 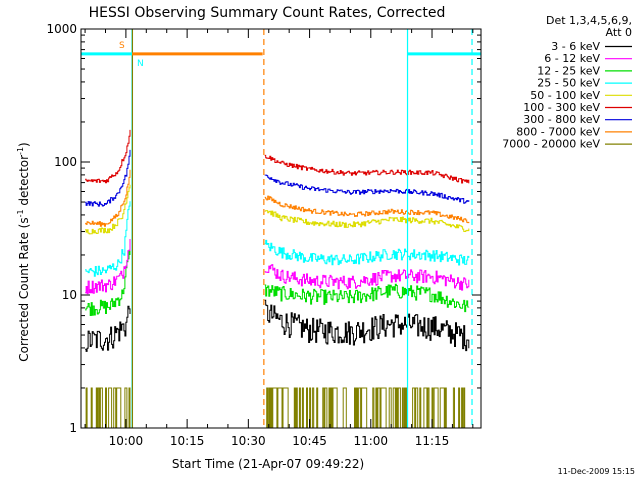 I want to click on x-tick-label: 10:00, so click(x=126, y=441).